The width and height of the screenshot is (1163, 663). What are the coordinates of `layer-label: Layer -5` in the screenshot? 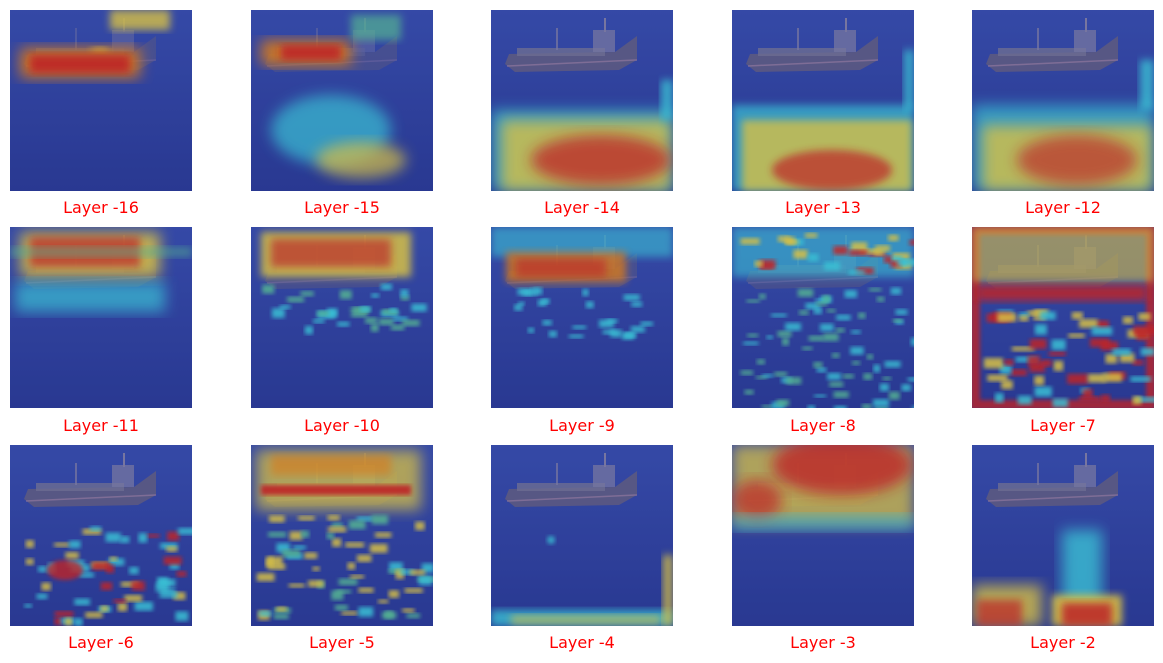 It's located at (342, 643).